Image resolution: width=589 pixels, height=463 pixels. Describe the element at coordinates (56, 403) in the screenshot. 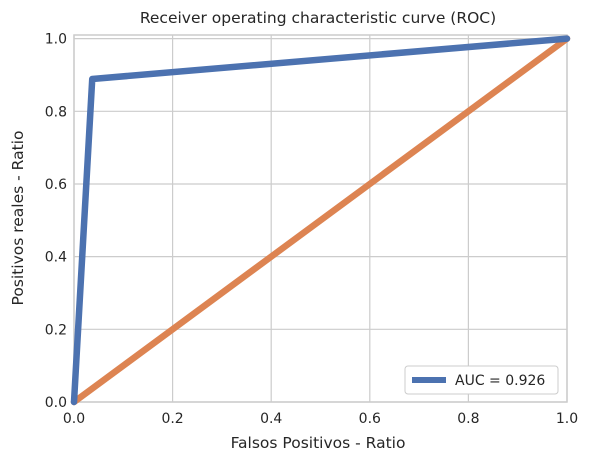

I see `y-tick-label: 0.0` at that location.